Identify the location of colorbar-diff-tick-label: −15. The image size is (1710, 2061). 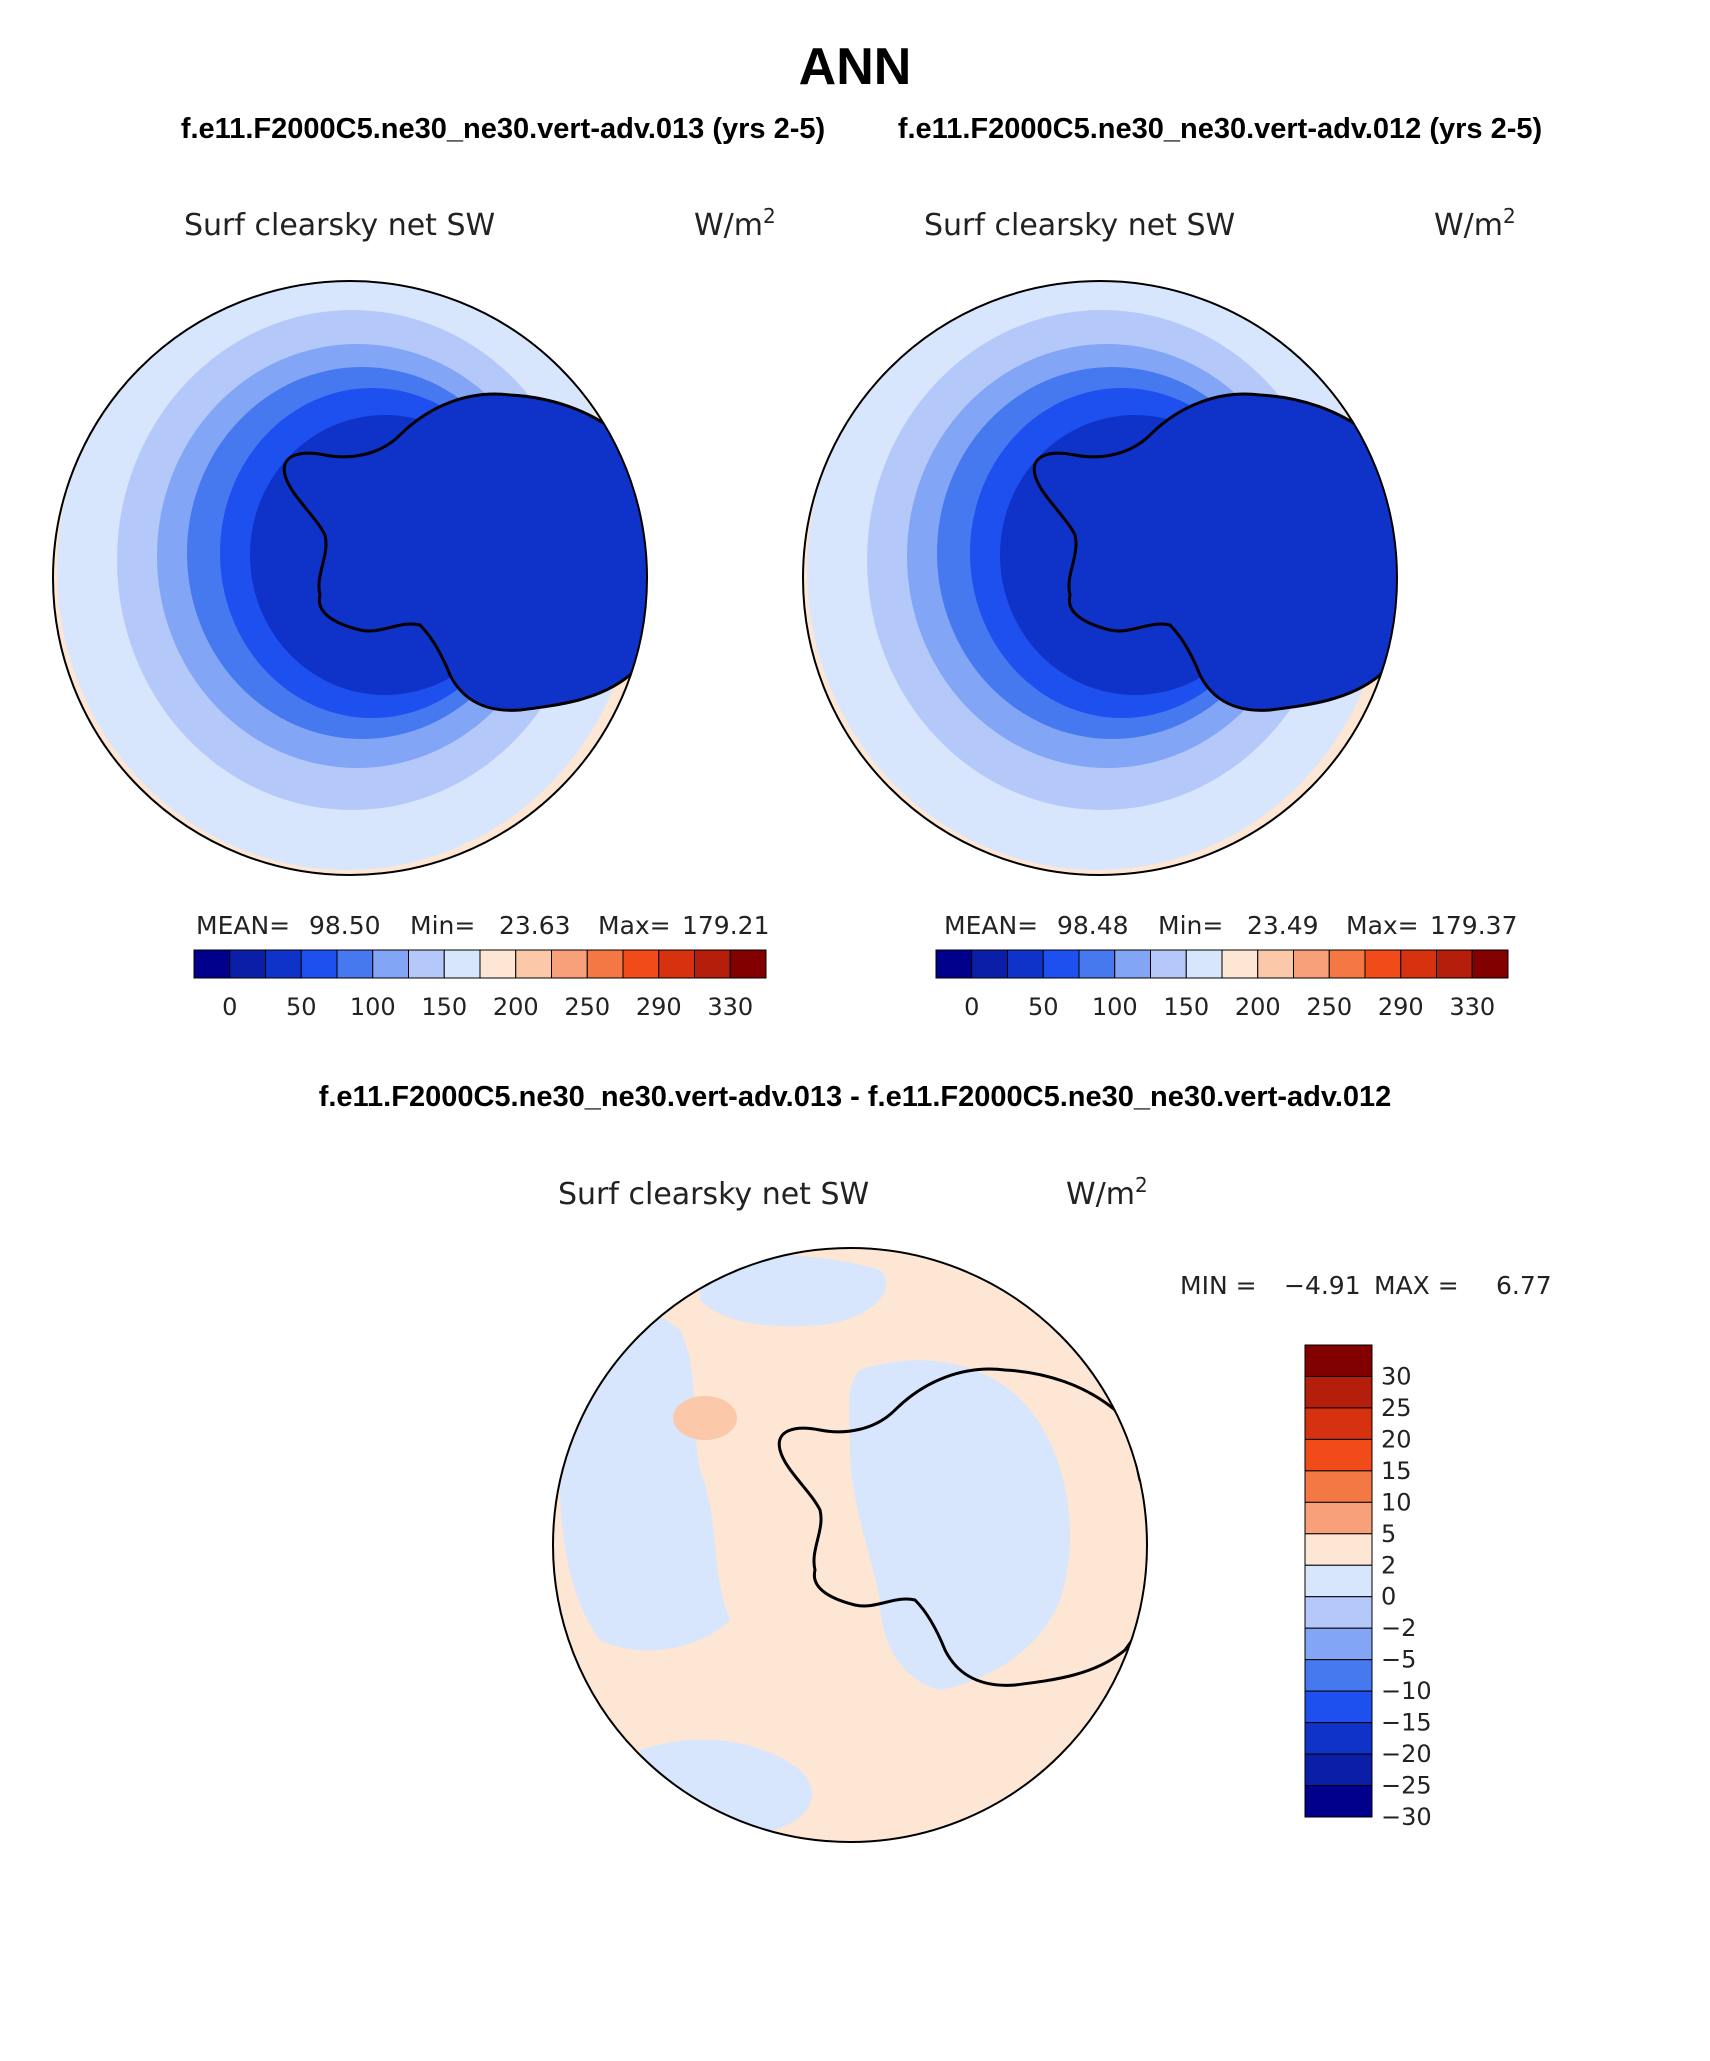
(1406, 1723).